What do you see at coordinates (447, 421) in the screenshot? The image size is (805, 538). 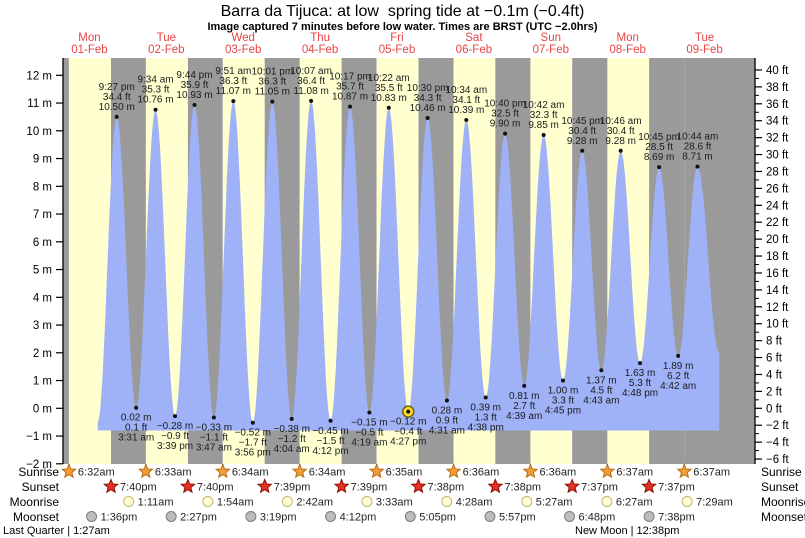 I see `tide-low-ft: 0.9 ft` at bounding box center [447, 421].